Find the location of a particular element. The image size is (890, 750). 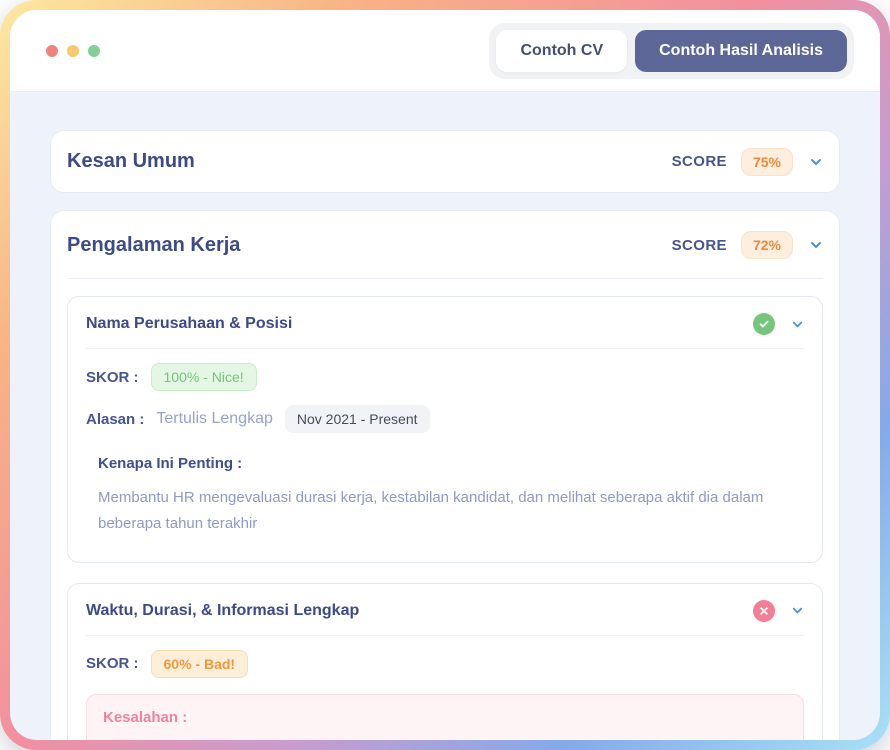

section-header: Pengalaman Kerja SCORE 72% is located at coordinates (445, 245).